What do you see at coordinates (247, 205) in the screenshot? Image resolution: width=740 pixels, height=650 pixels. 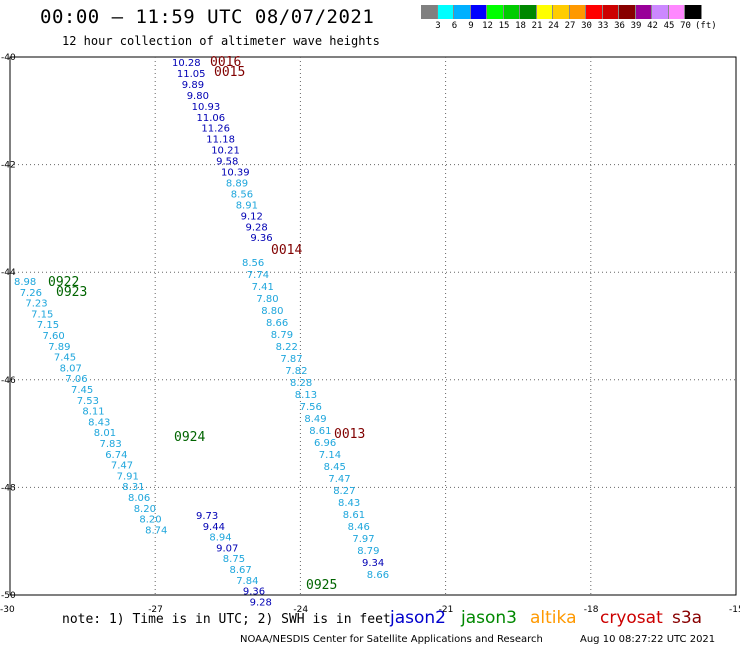 I see `wave-height-value: 8.91` at bounding box center [247, 205].